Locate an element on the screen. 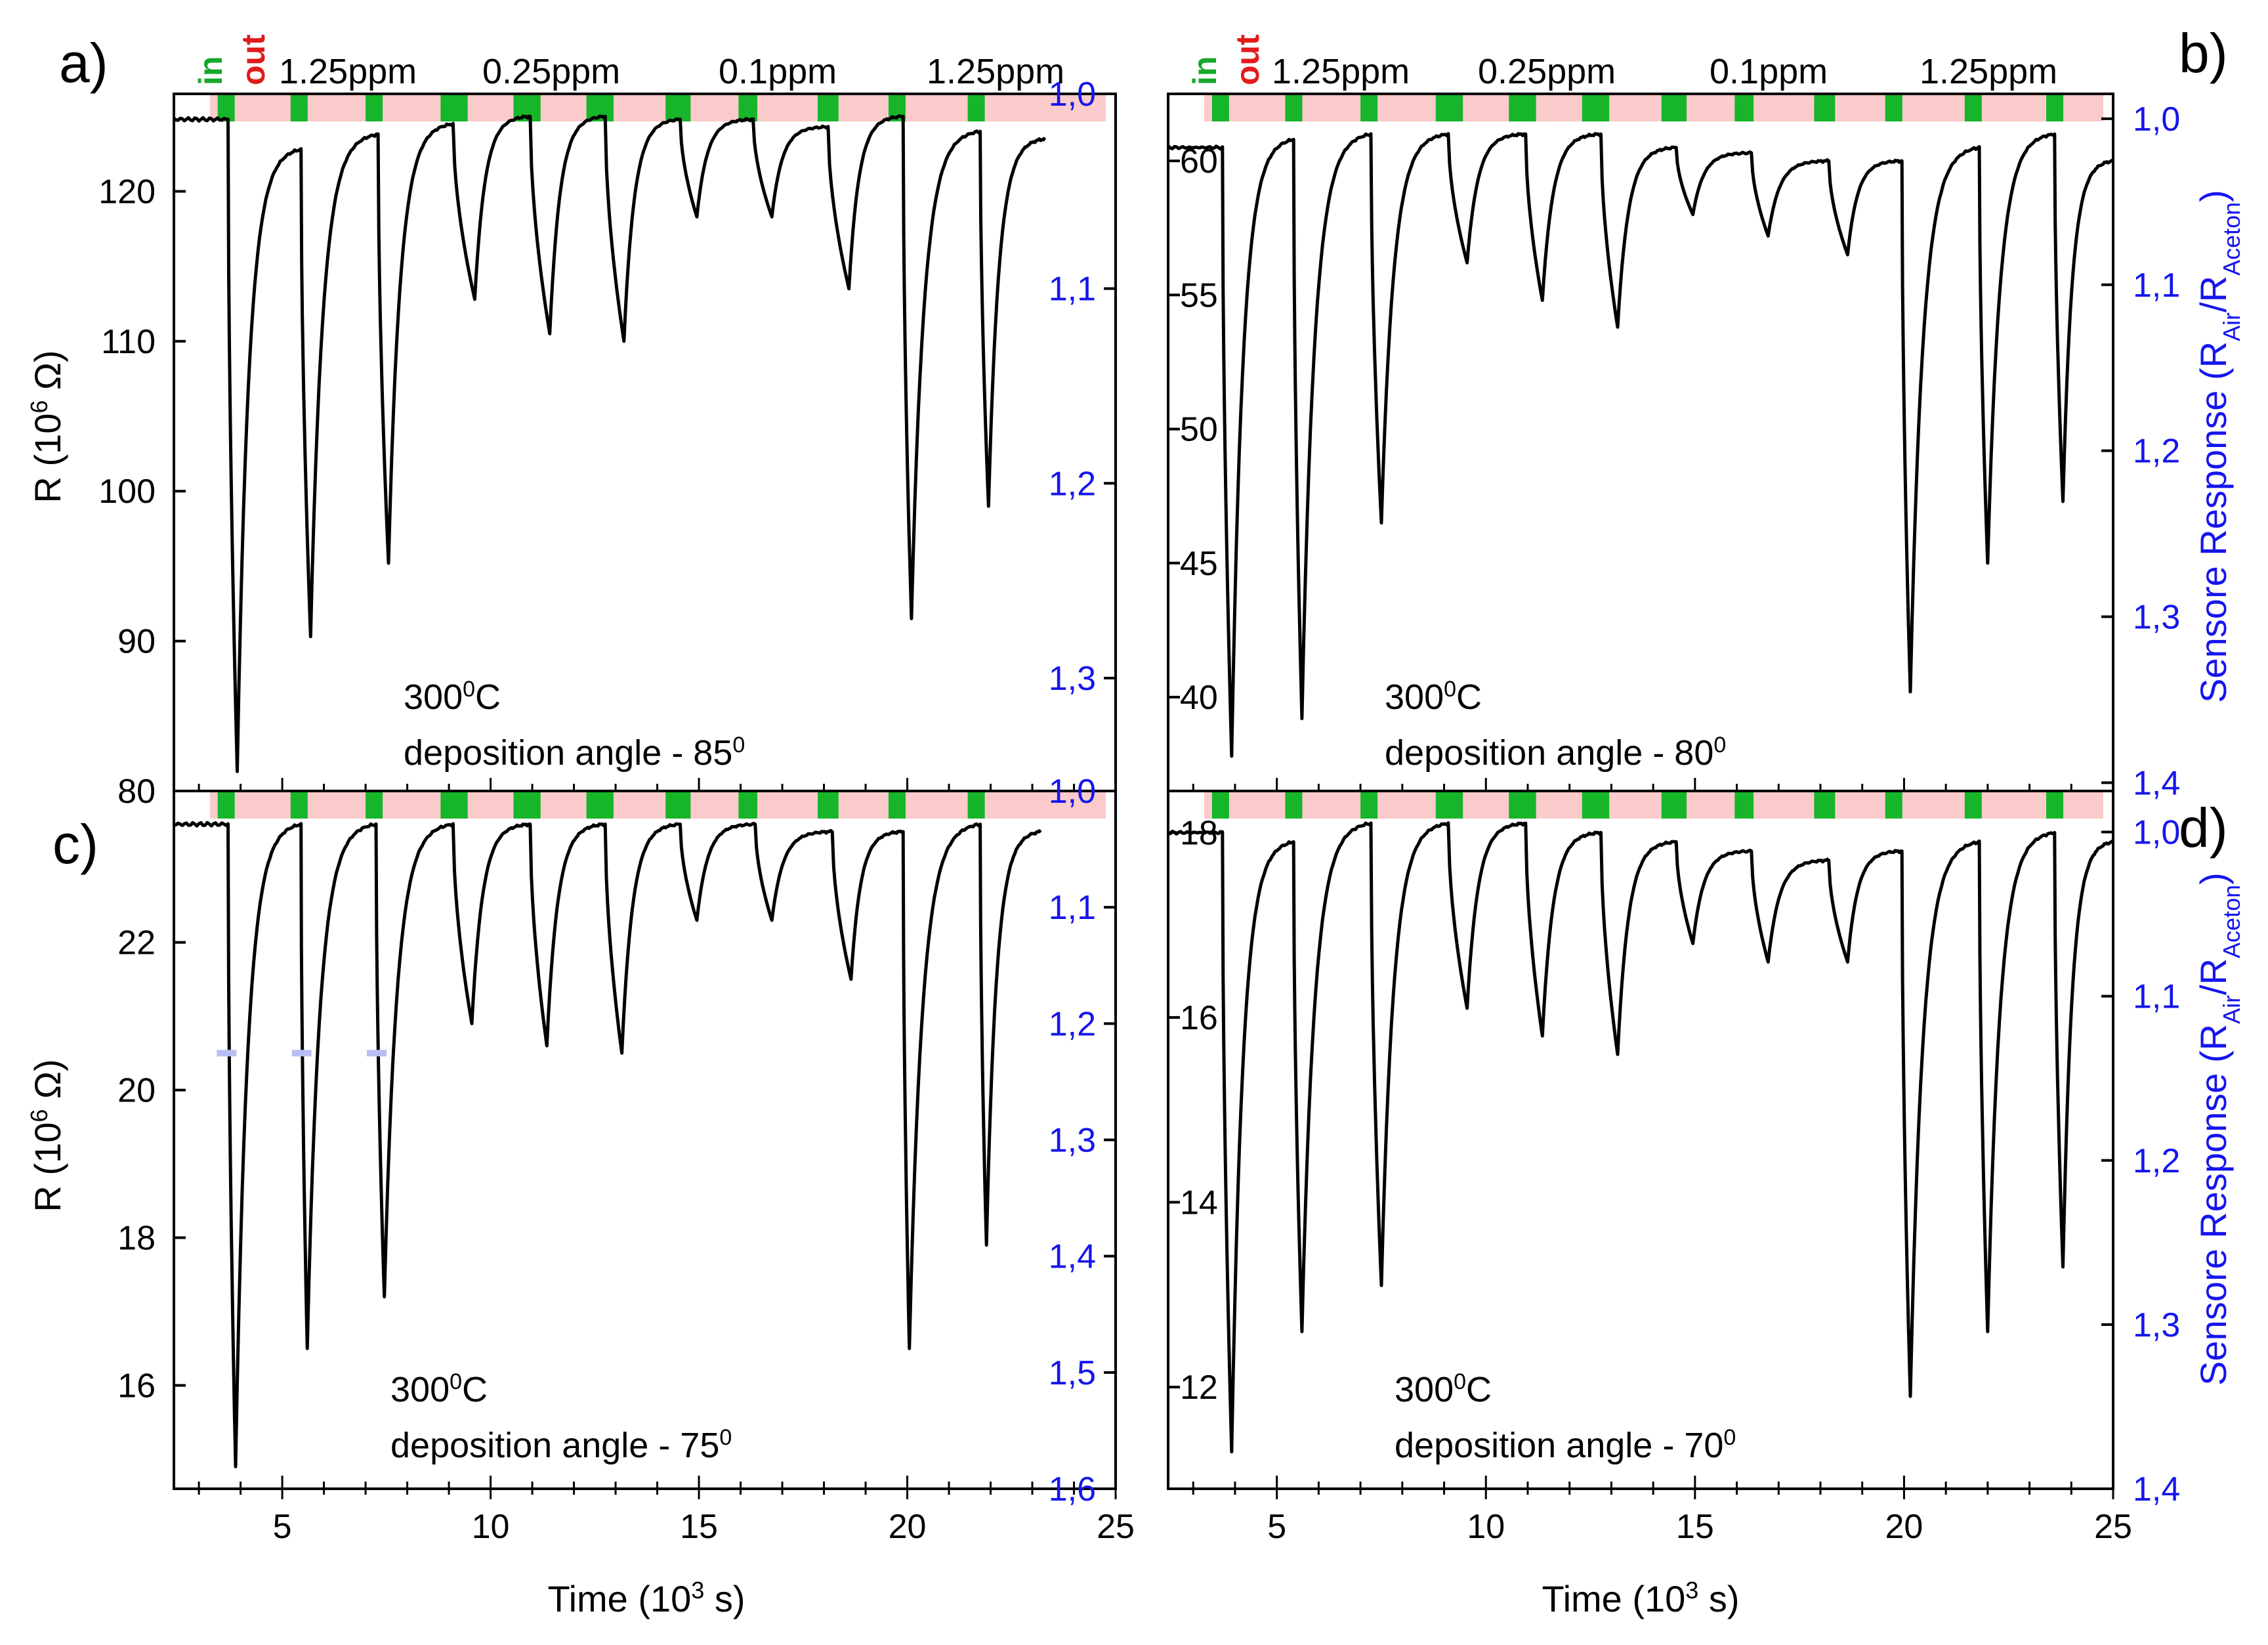 The width and height of the screenshot is (2268, 1645). deposition-angle-annotation: deposition angle - 800 is located at coordinates (1555, 753).